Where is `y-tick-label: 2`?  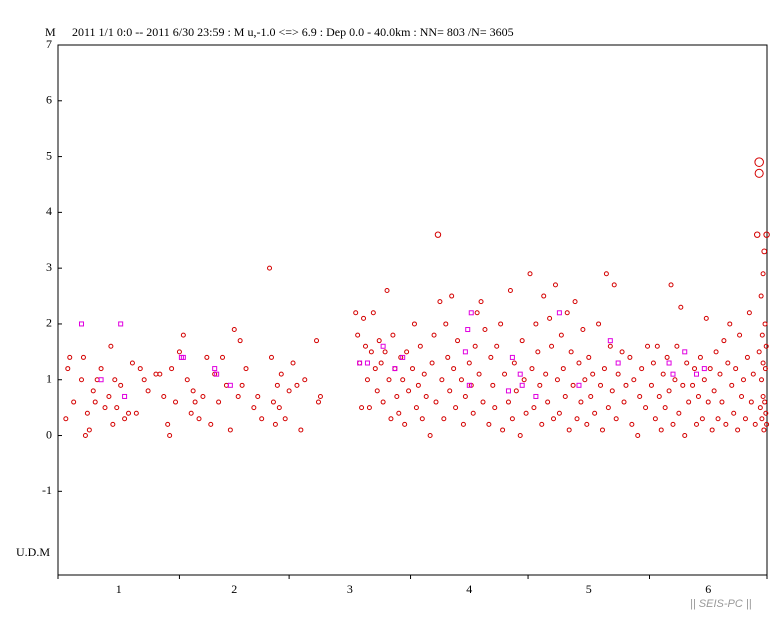
y-tick-label: 2 is located at coordinates (49, 323).